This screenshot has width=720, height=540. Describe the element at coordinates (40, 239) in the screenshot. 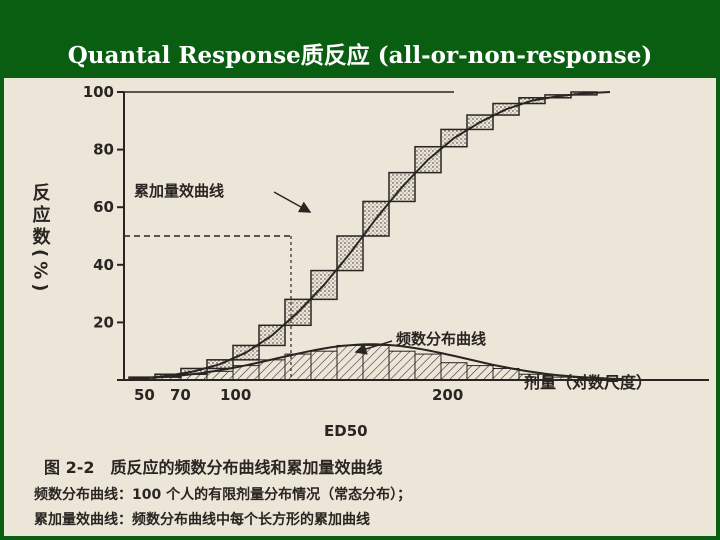

I see `y-axis-label: 反应数(%)` at that location.